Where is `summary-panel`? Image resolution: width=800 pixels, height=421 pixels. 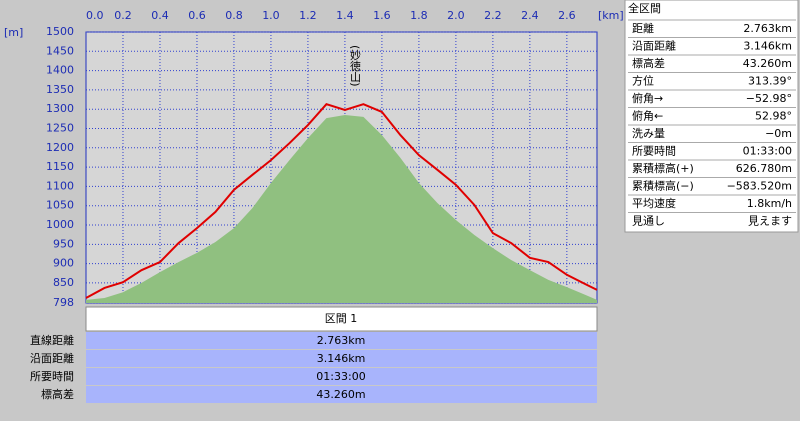
summary-panel is located at coordinates (711, 116).